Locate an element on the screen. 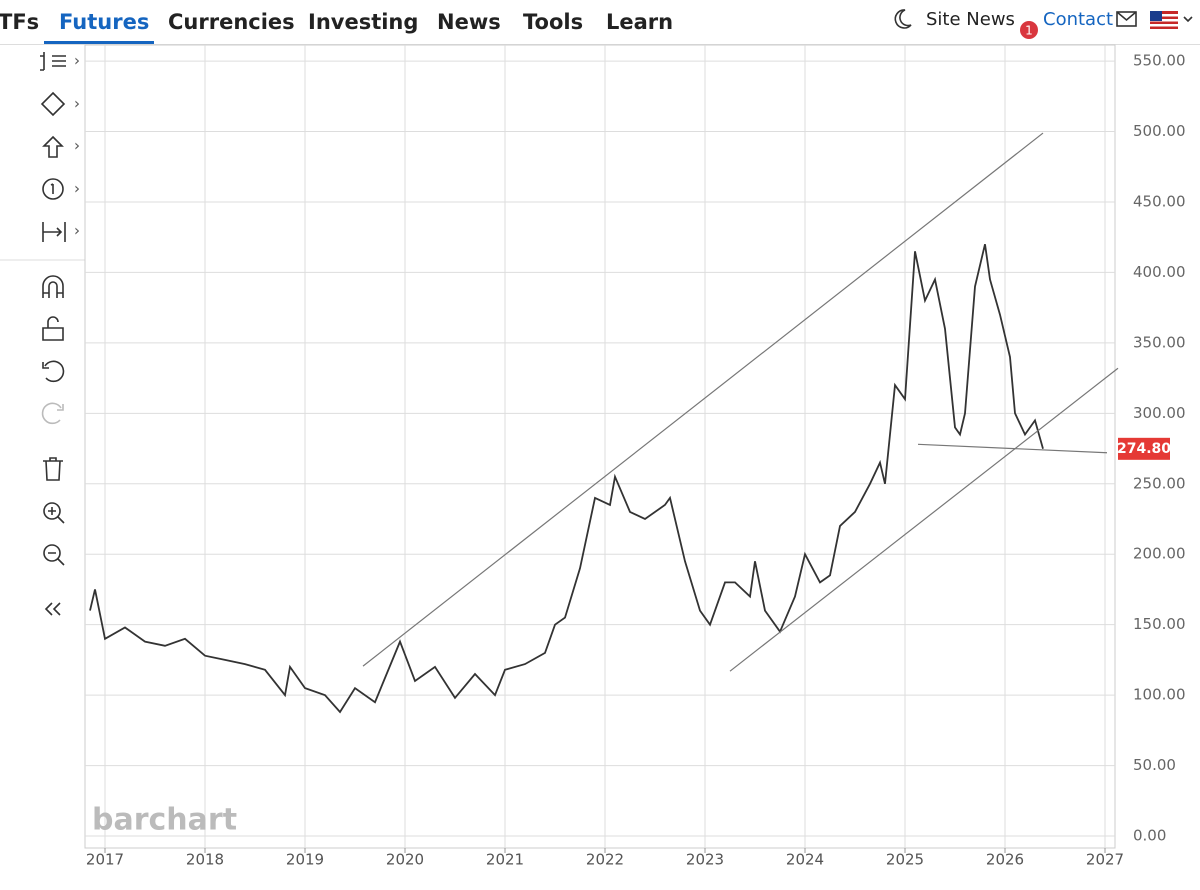 This screenshot has width=1200, height=890. y-tick-label: 550.00 is located at coordinates (1159, 61).